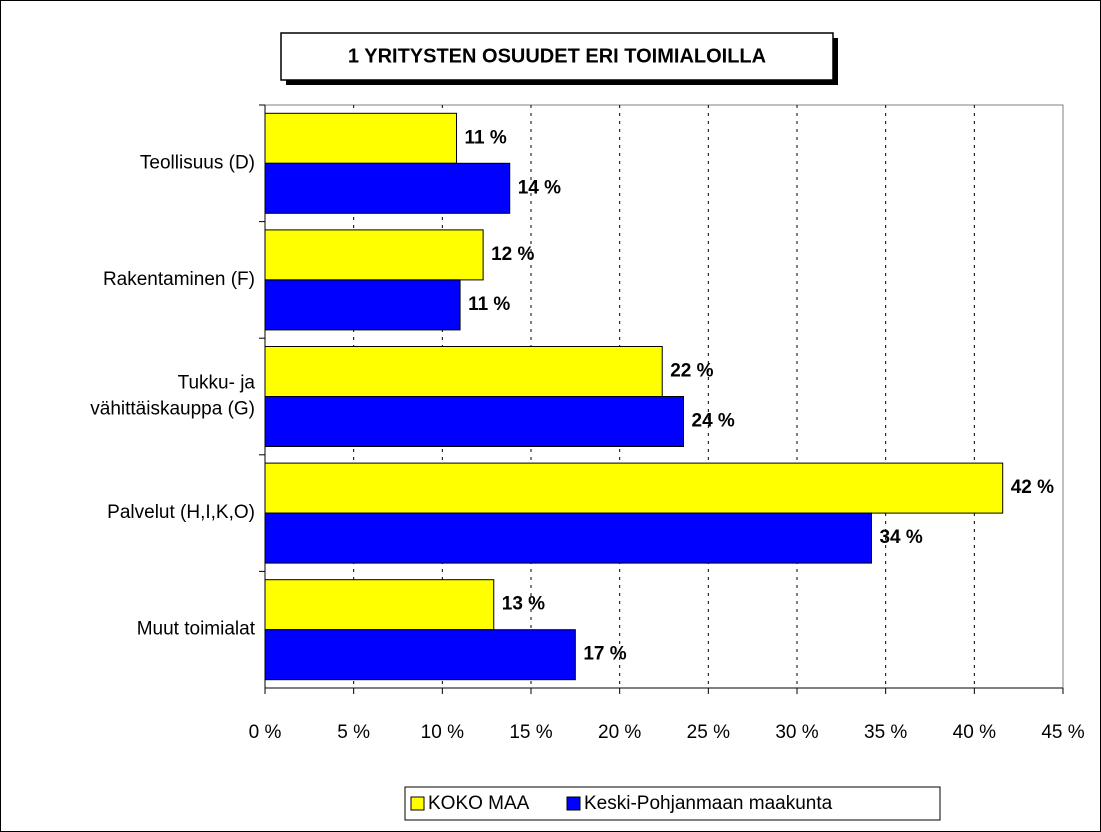 The width and height of the screenshot is (1101, 832). I want to click on legend-box, so click(672, 803).